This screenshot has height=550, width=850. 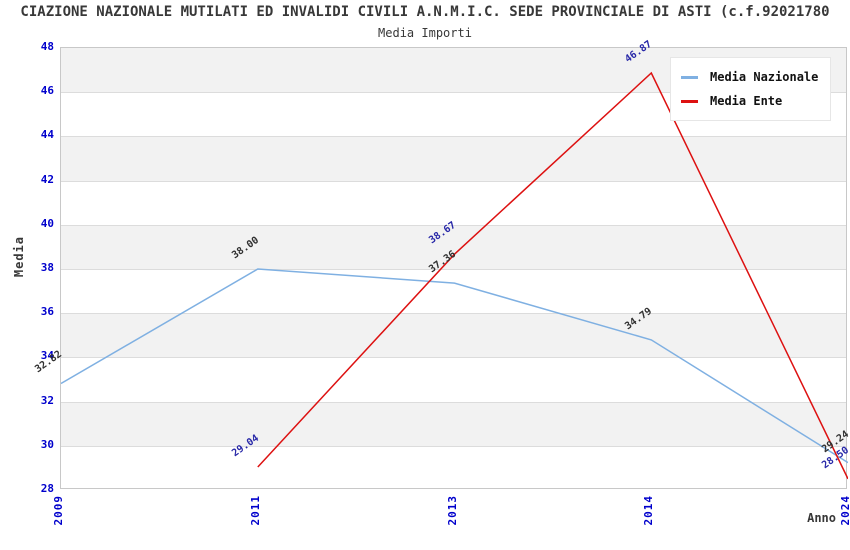 I want to click on y-tick-label: 42, so click(x=47, y=179).